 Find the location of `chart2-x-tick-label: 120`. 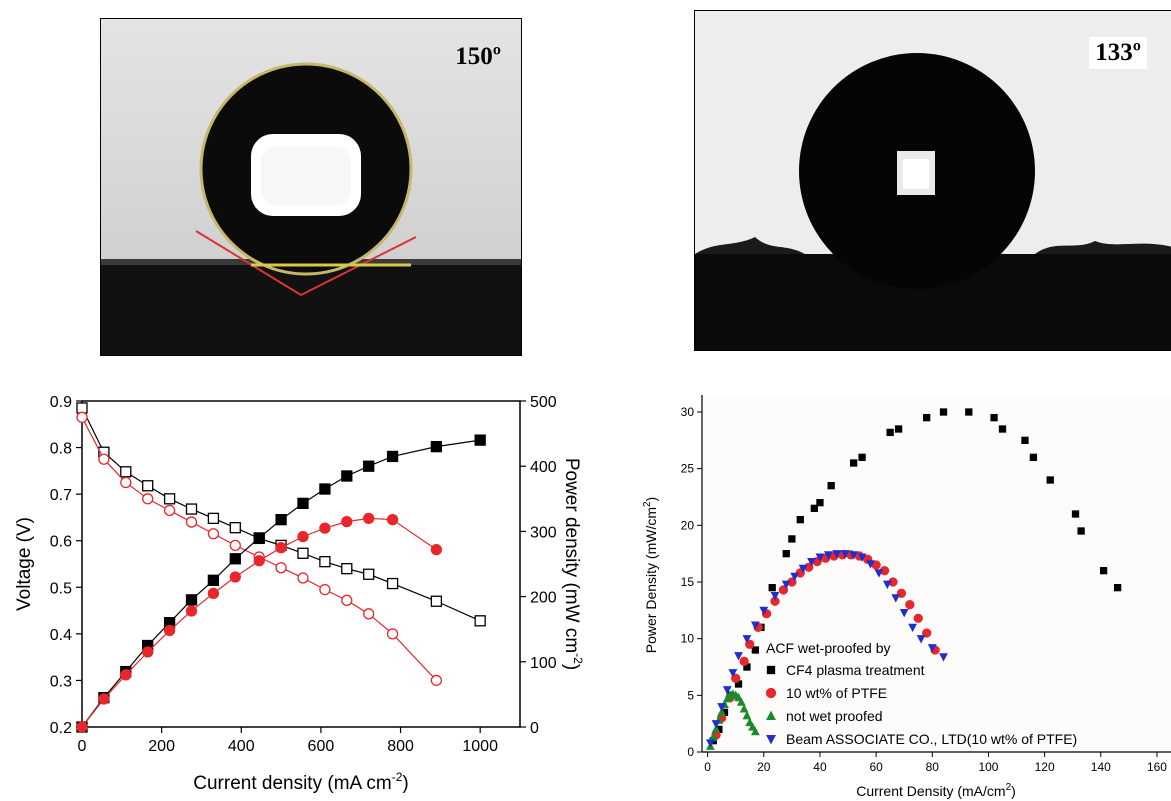

chart2-x-tick-label: 120 is located at coordinates (1045, 767).